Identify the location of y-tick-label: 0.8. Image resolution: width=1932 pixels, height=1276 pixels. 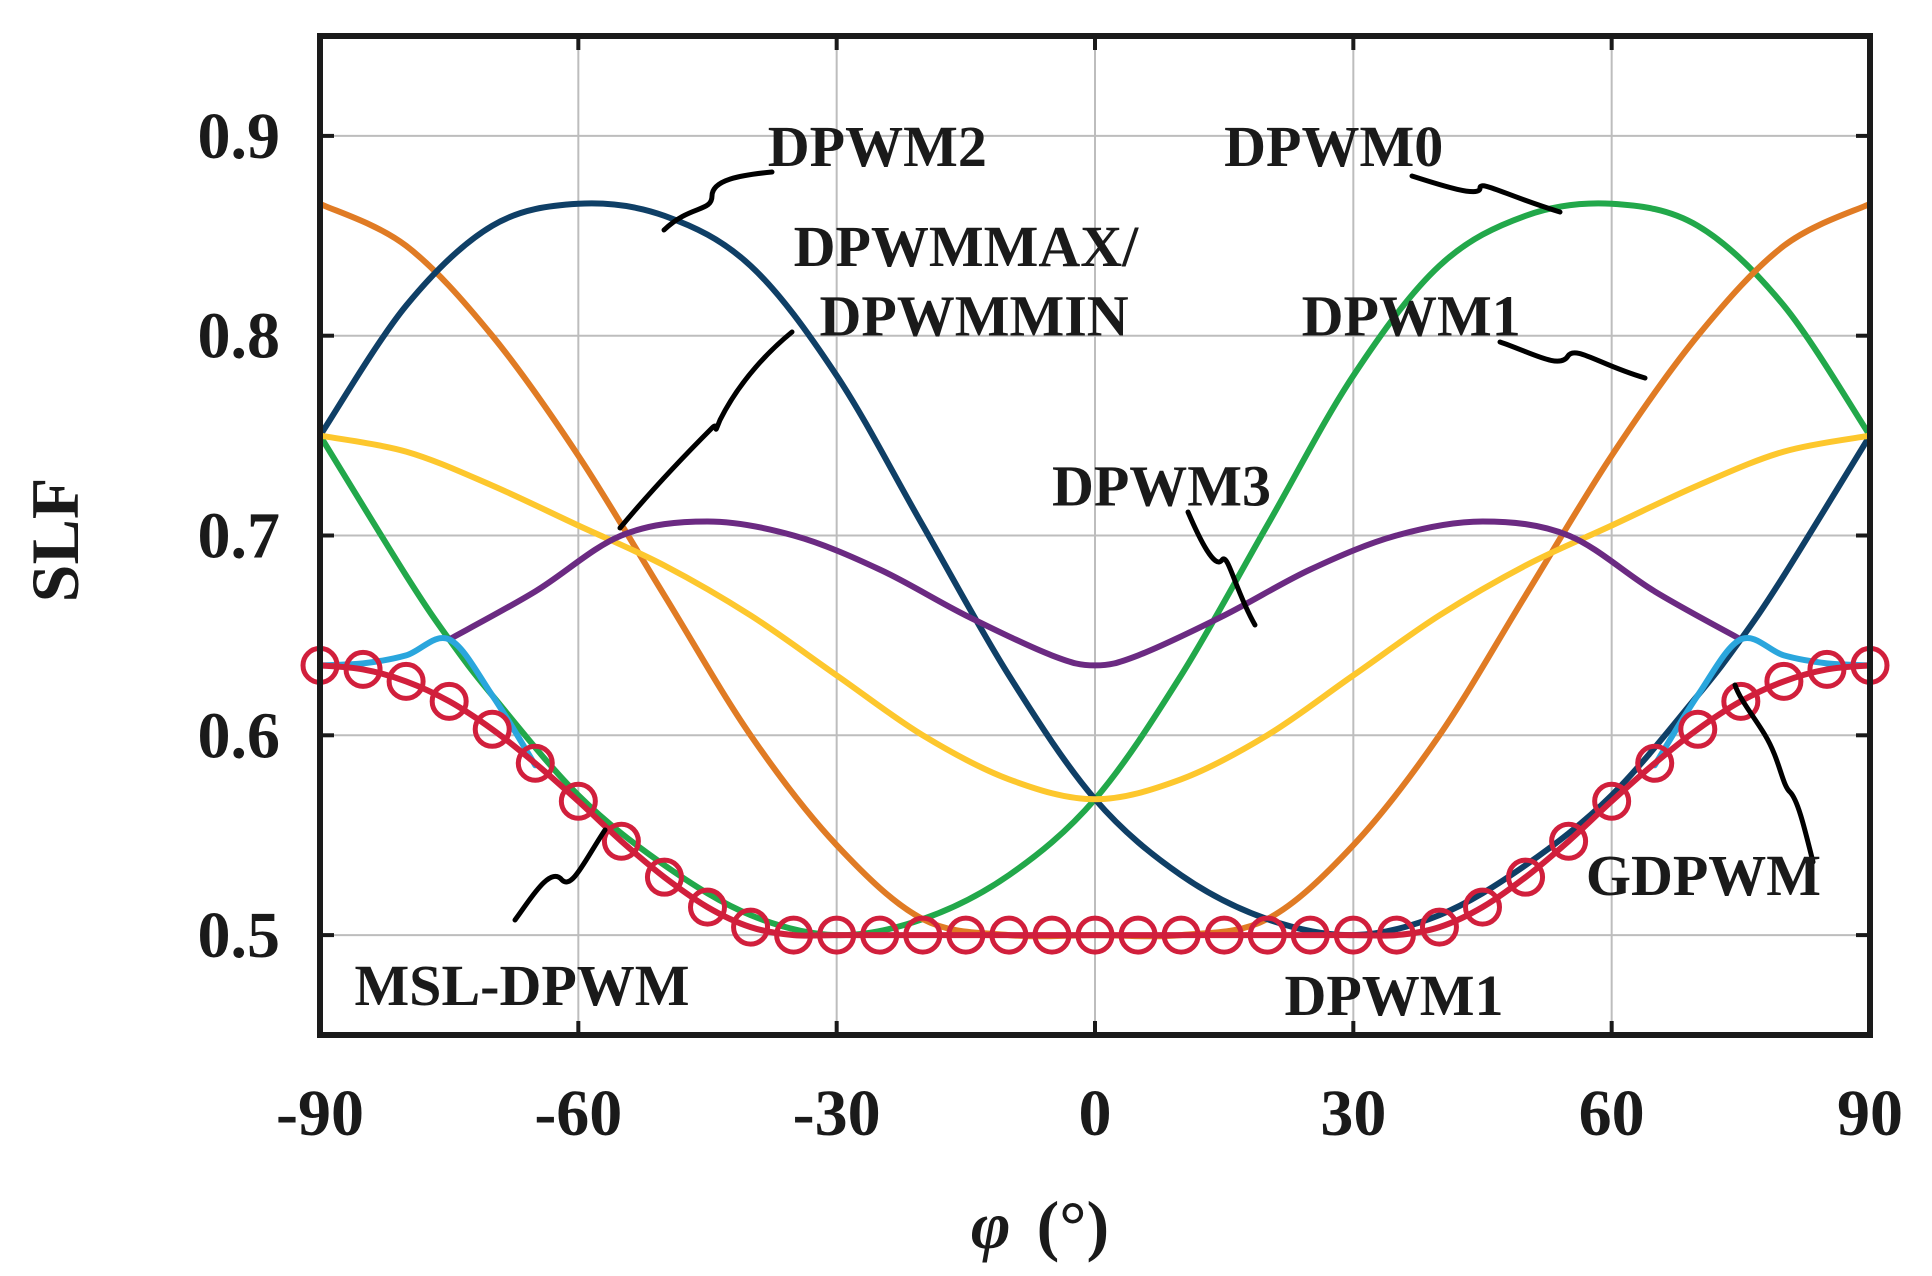
(239, 336).